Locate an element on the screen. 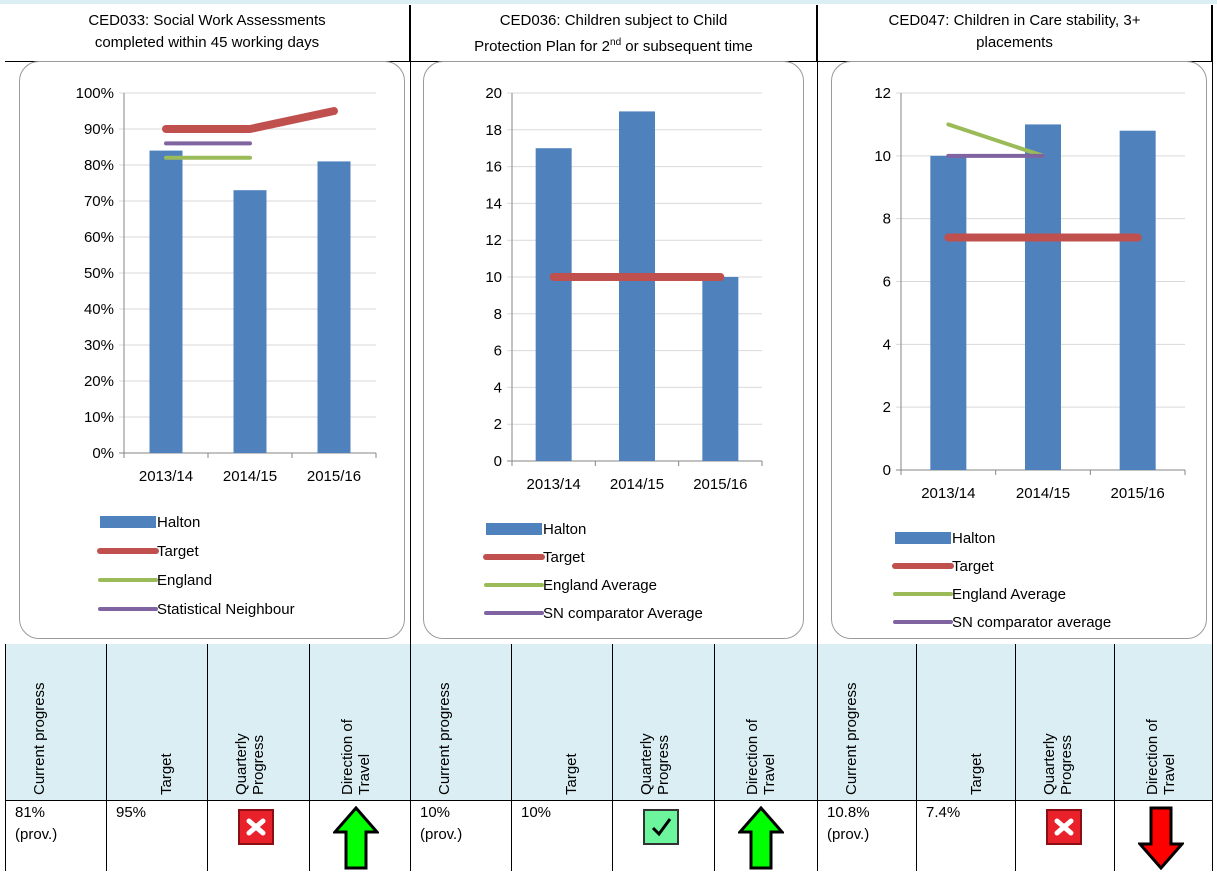 This screenshot has height=875, width=1217. value-current-line: 10% is located at coordinates (435, 812).